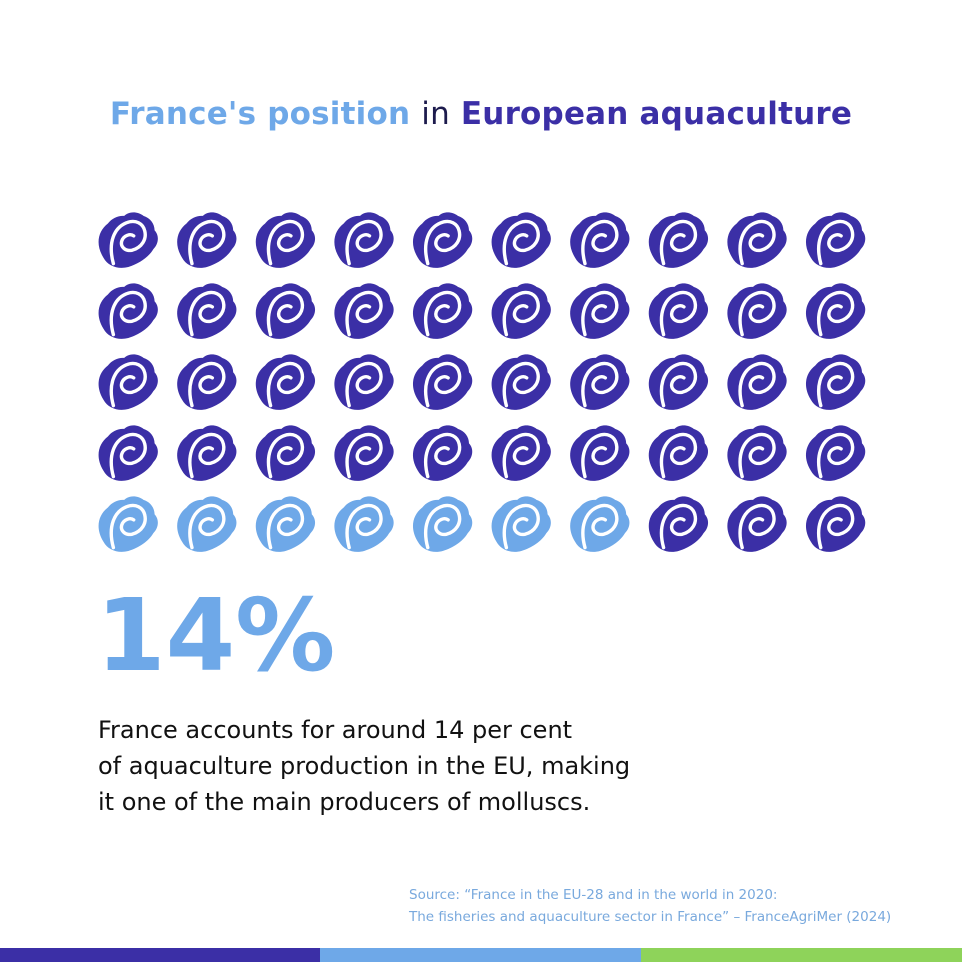  I want to click on title-rest: European aquaculture, so click(656, 114).